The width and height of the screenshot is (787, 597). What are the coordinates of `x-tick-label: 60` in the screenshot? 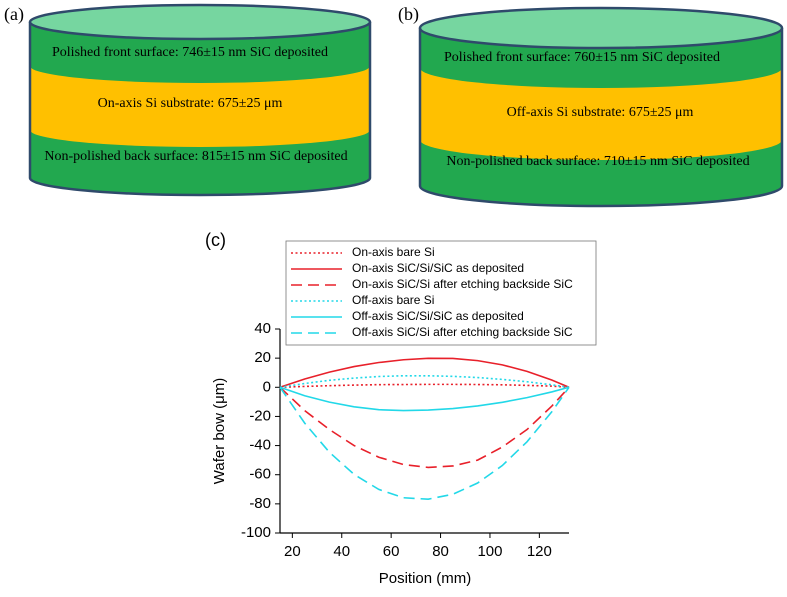 It's located at (391, 551).